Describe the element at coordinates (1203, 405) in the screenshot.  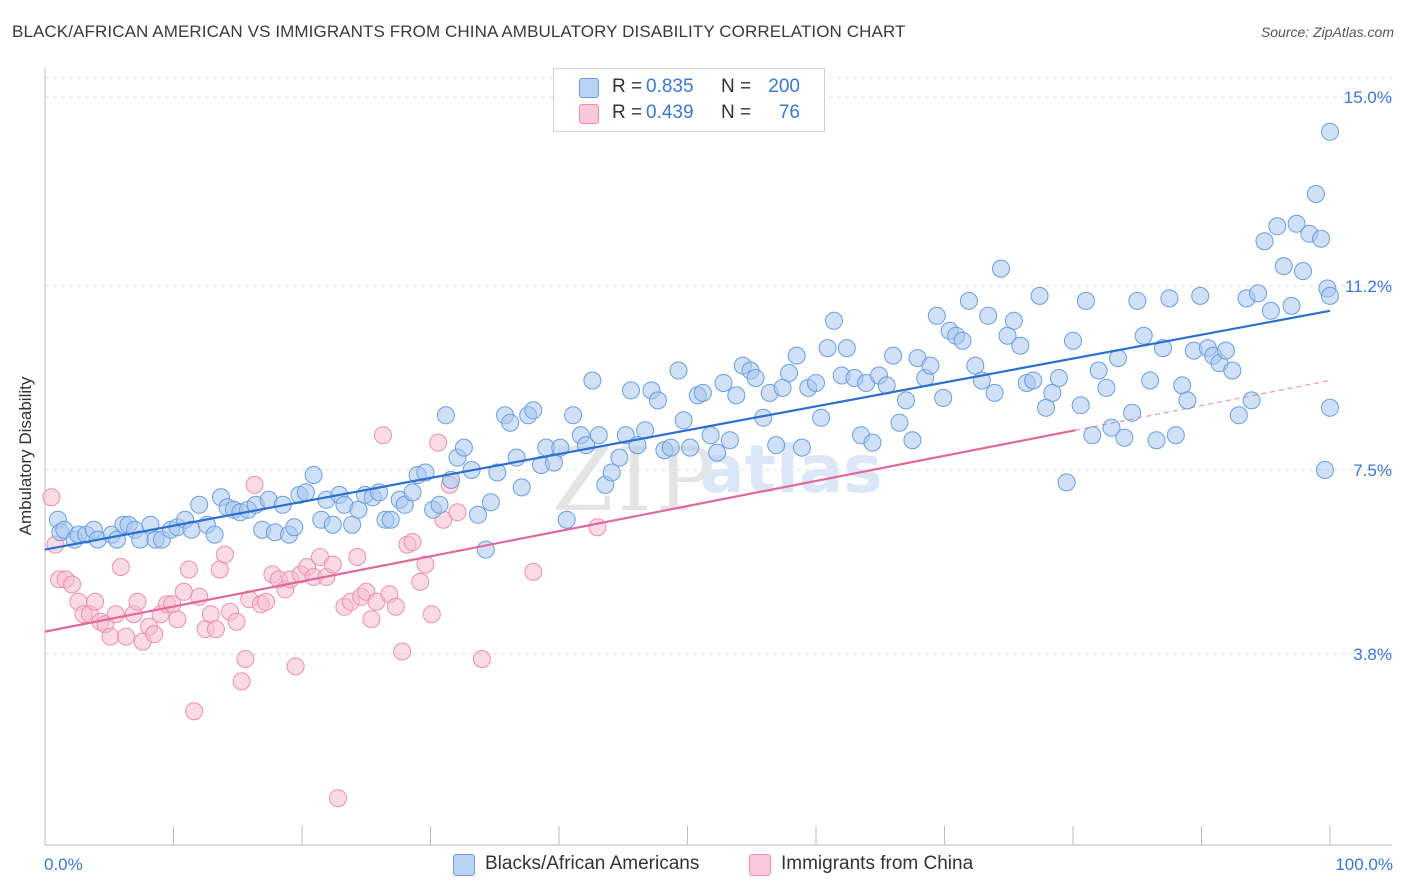
I see `trend-line-china-extension` at that location.